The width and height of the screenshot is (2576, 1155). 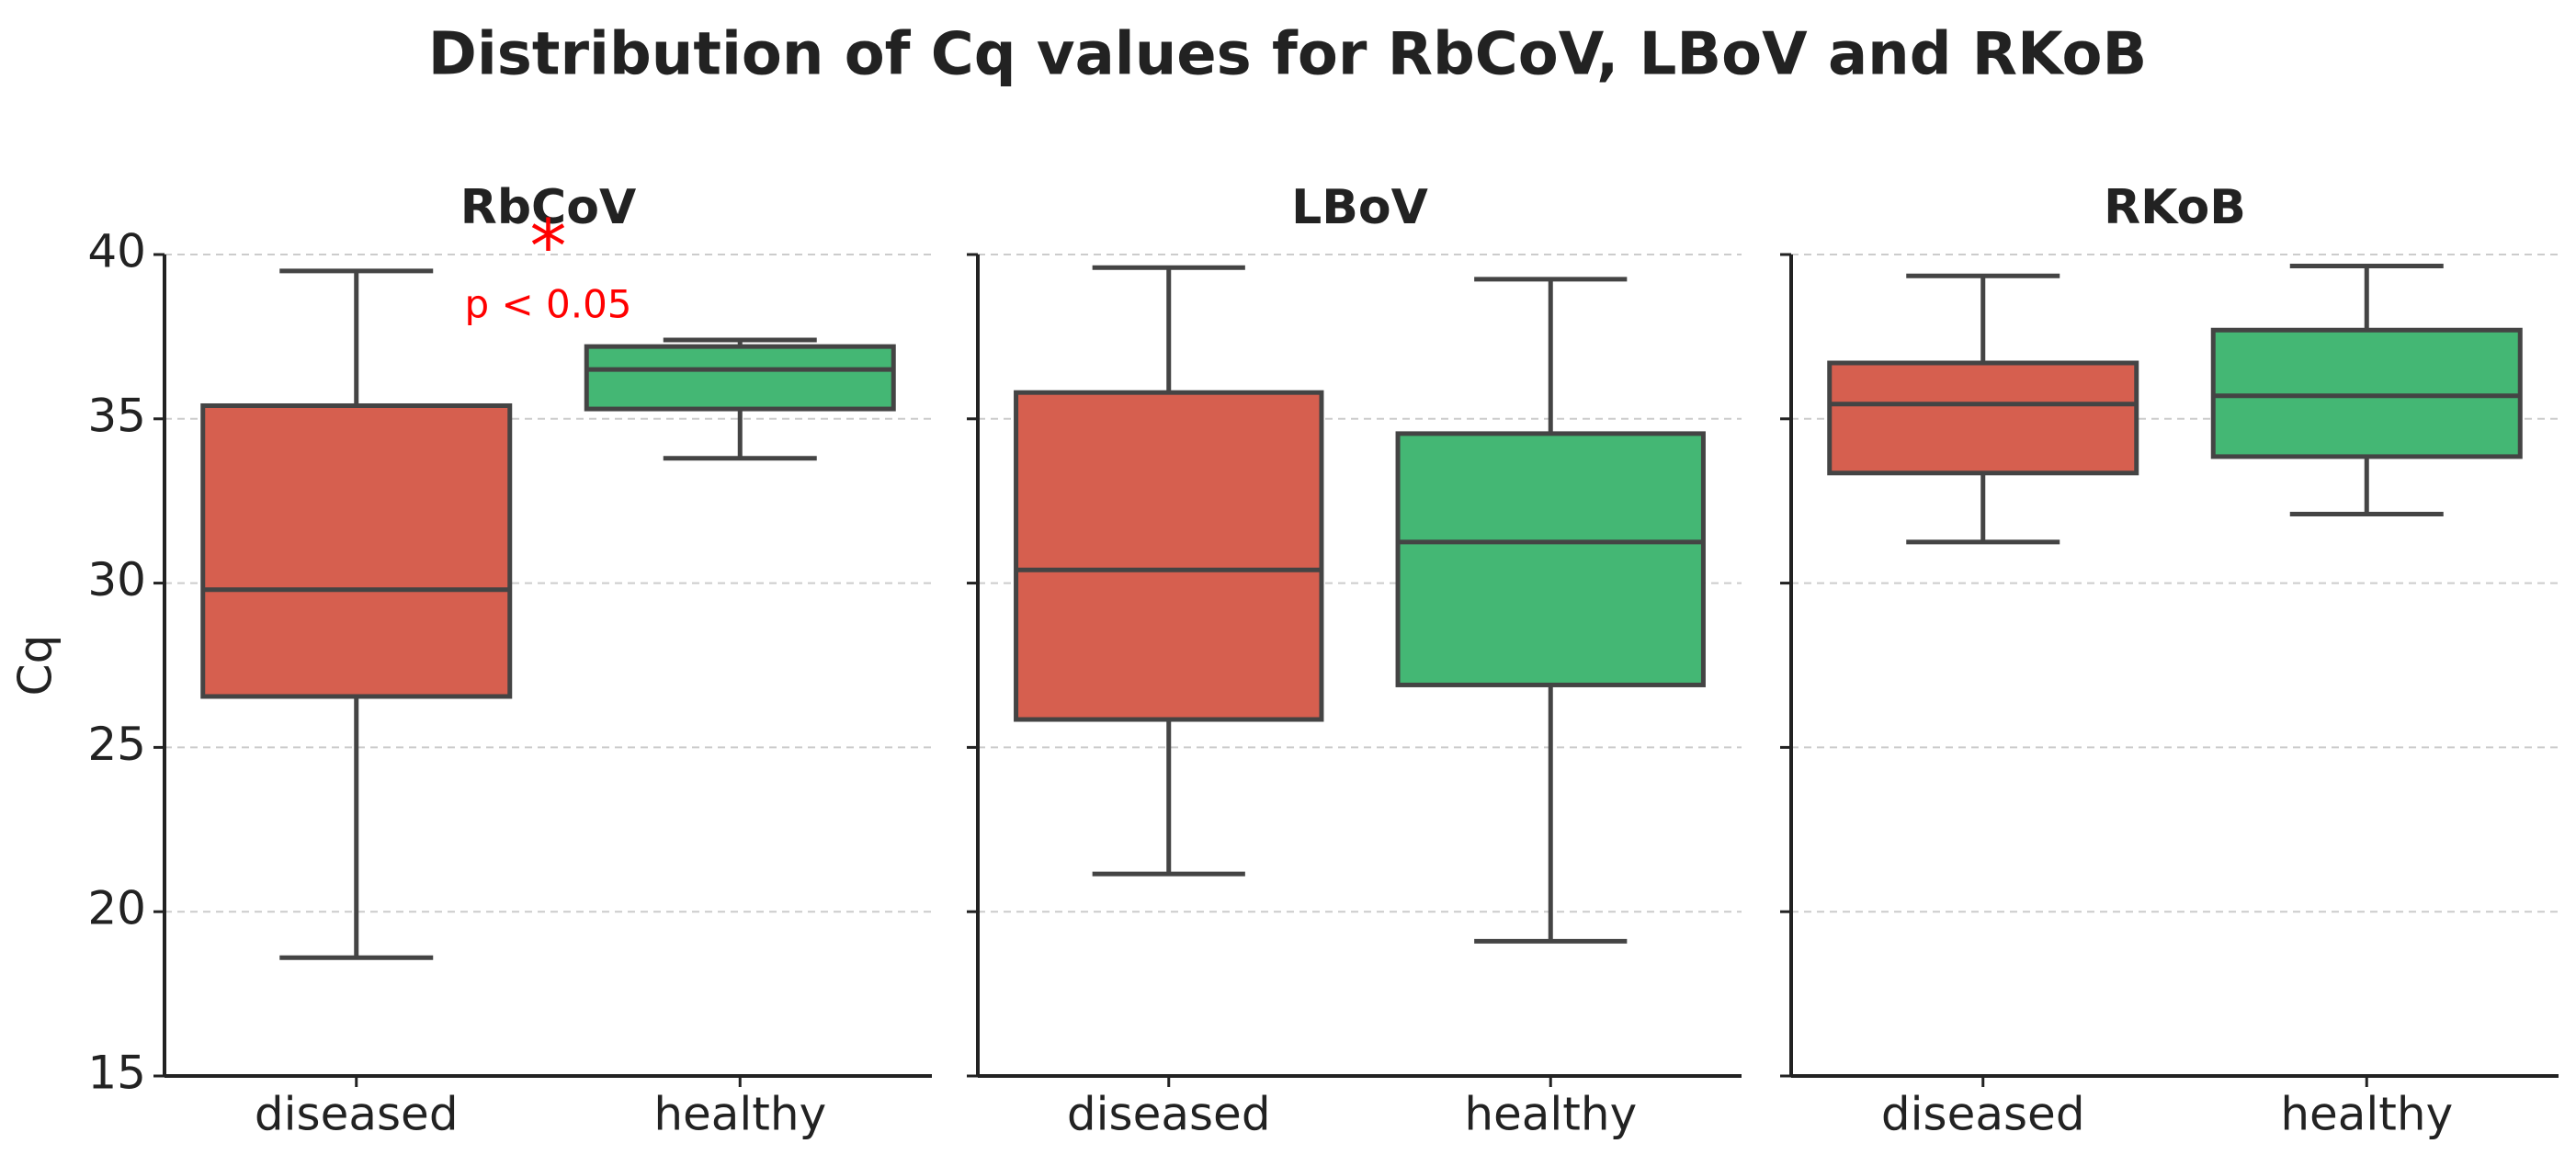 What do you see at coordinates (116, 908) in the screenshot?
I see `y-tick-label: 20` at bounding box center [116, 908].